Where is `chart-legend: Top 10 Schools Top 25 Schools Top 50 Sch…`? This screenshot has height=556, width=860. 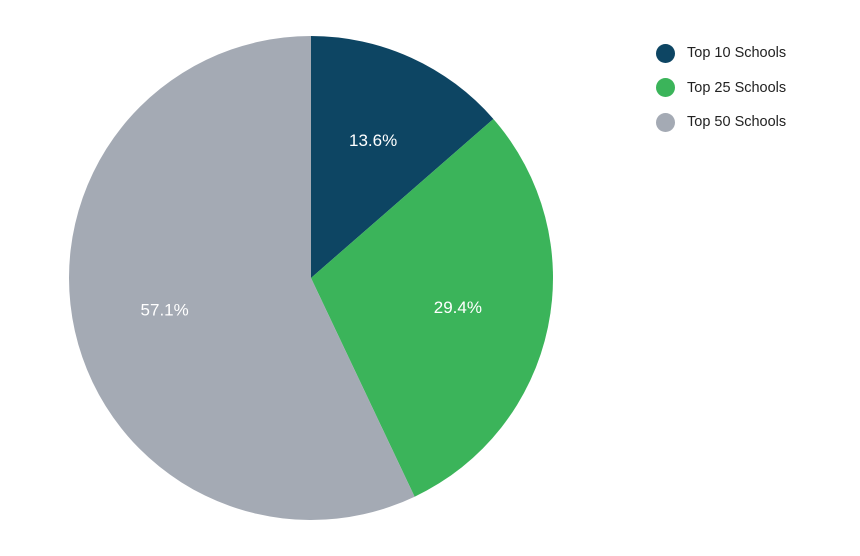 chart-legend: Top 10 Schools Top 25 Schools Top 50 Sch… is located at coordinates (721, 88).